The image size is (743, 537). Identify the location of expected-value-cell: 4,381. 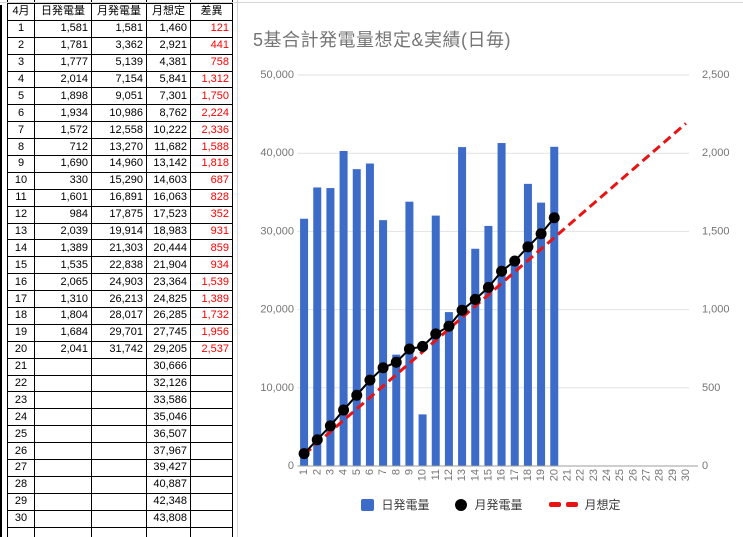
(168, 62).